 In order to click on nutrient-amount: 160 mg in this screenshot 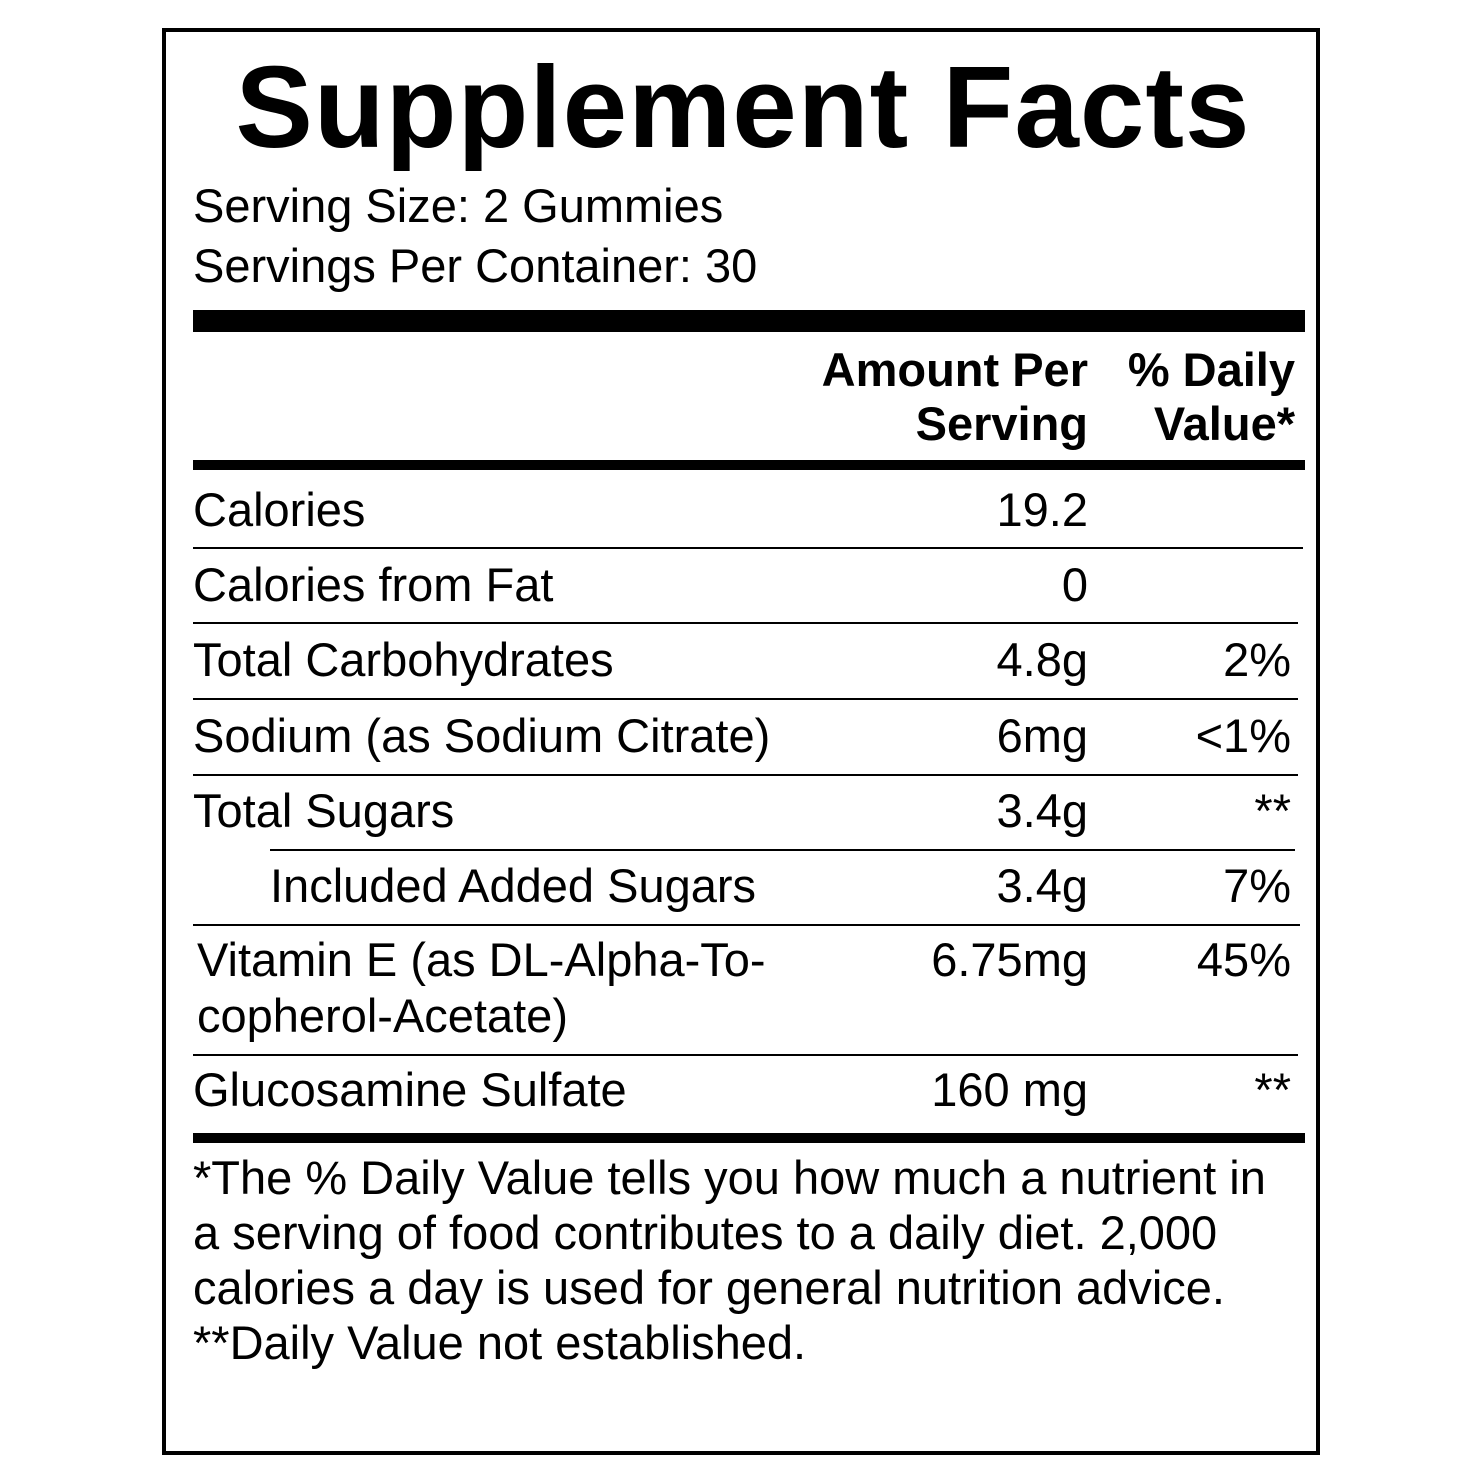, I will do `click(1009, 1089)`.